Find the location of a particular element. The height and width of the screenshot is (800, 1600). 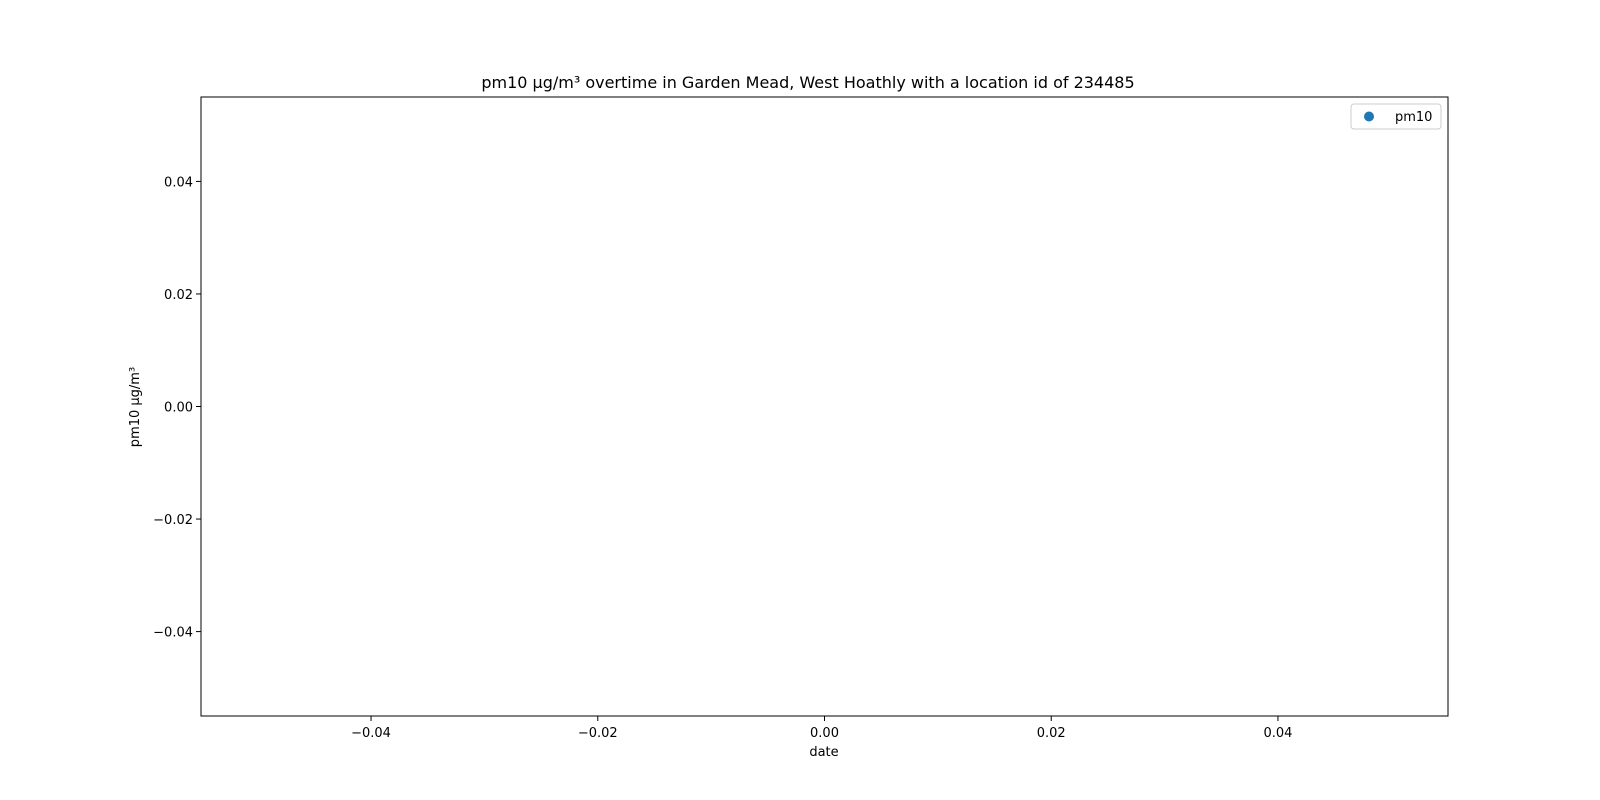

x-tick-label: −0.04 is located at coordinates (371, 733).